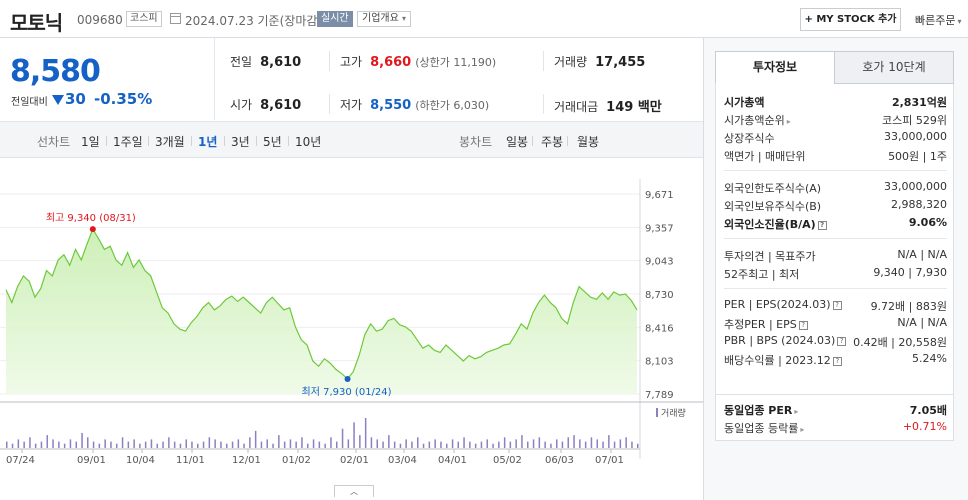 This screenshot has width=968, height=500. I want to click on tab-1y: 1년, so click(208, 142).